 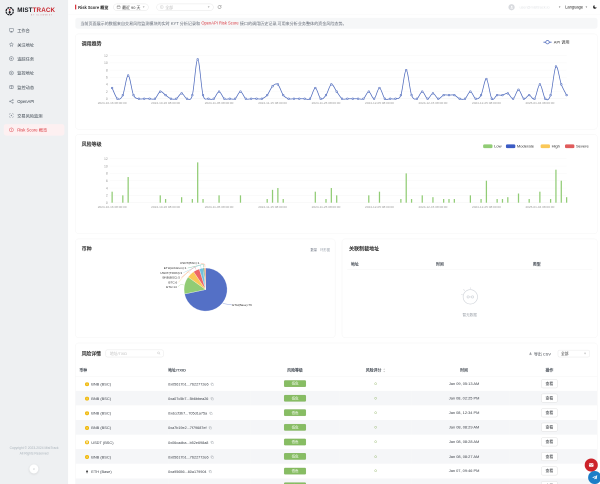 I want to click on svg-text: High, so click(x=556, y=146).